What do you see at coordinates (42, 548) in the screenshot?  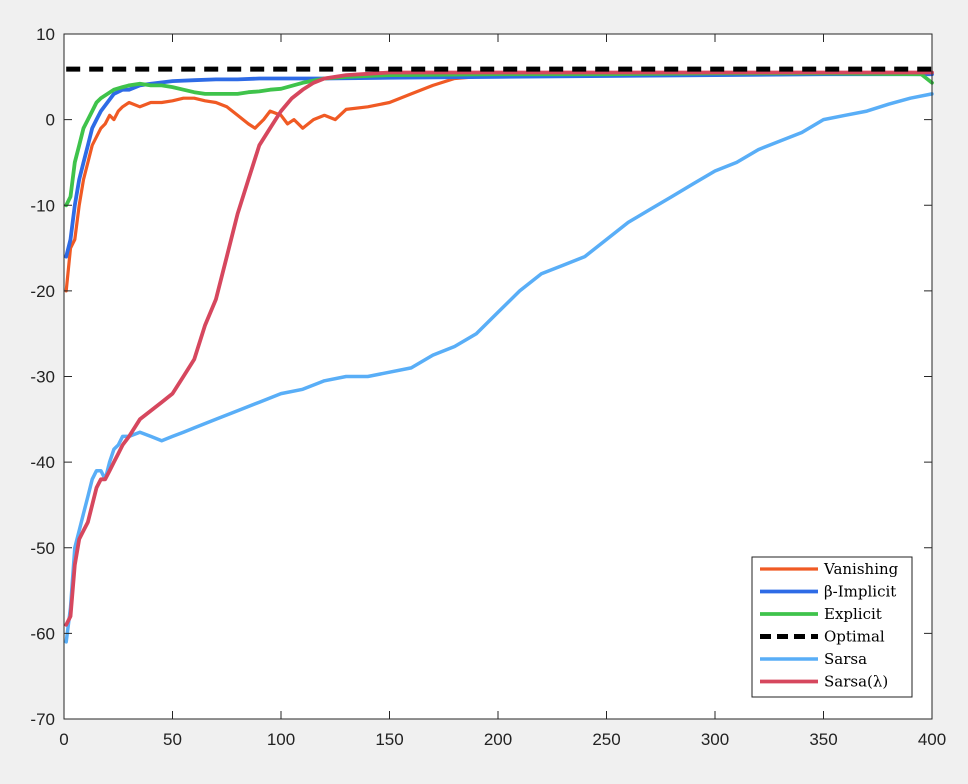 I see `y-tick-label: -50` at bounding box center [42, 548].